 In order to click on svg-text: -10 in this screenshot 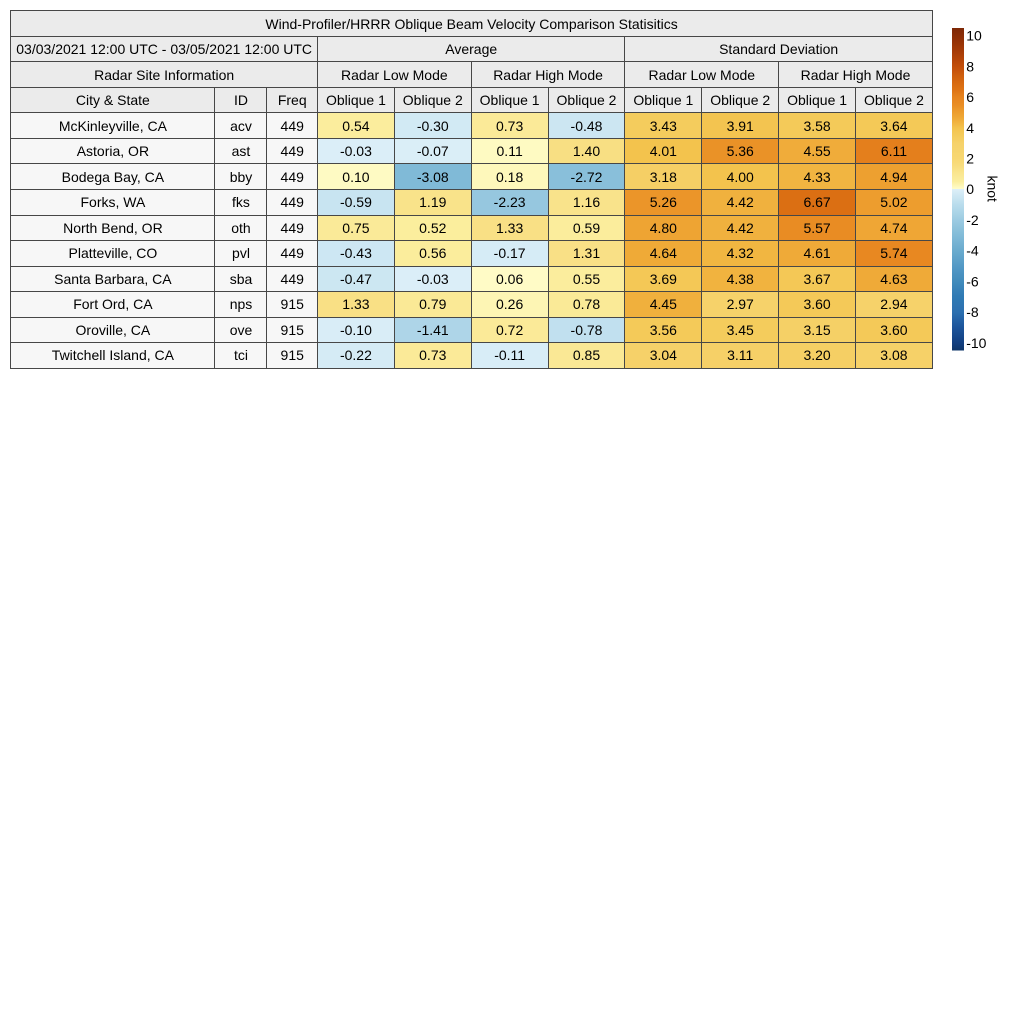, I will do `click(976, 343)`.